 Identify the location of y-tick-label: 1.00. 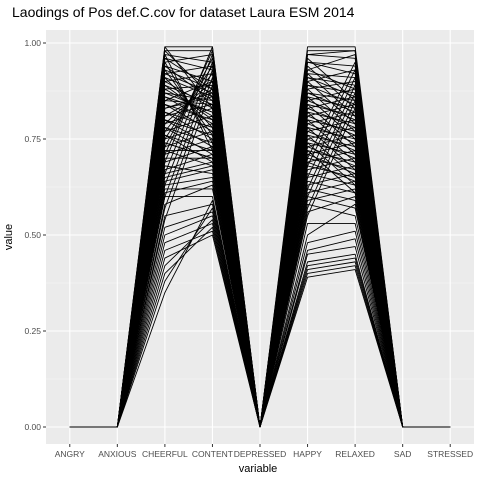
(32, 43).